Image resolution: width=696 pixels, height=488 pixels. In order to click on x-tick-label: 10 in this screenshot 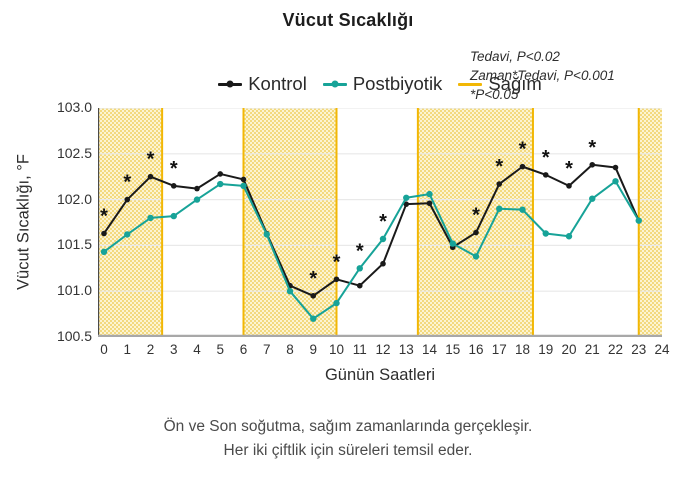, I will do `click(336, 349)`.